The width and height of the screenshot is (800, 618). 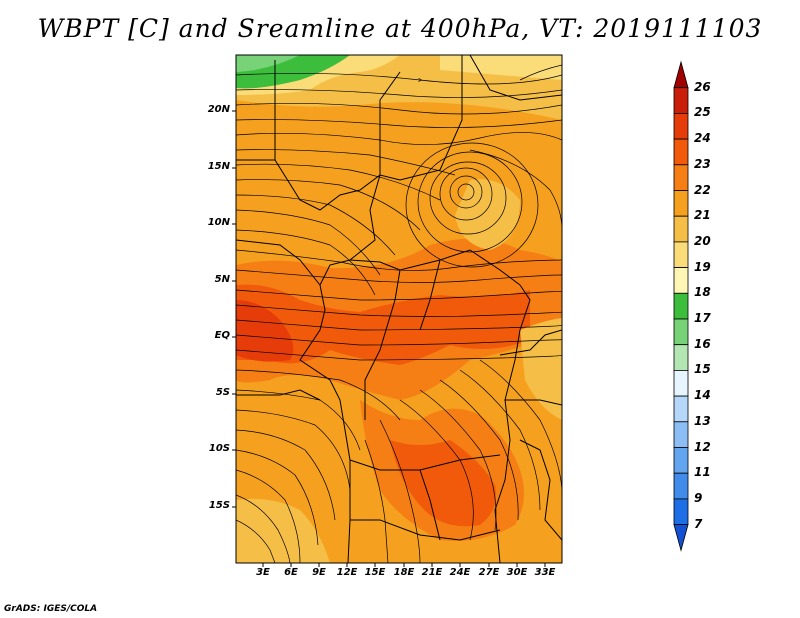 What do you see at coordinates (702, 266) in the screenshot?
I see `colorbar-label: 19` at bounding box center [702, 266].